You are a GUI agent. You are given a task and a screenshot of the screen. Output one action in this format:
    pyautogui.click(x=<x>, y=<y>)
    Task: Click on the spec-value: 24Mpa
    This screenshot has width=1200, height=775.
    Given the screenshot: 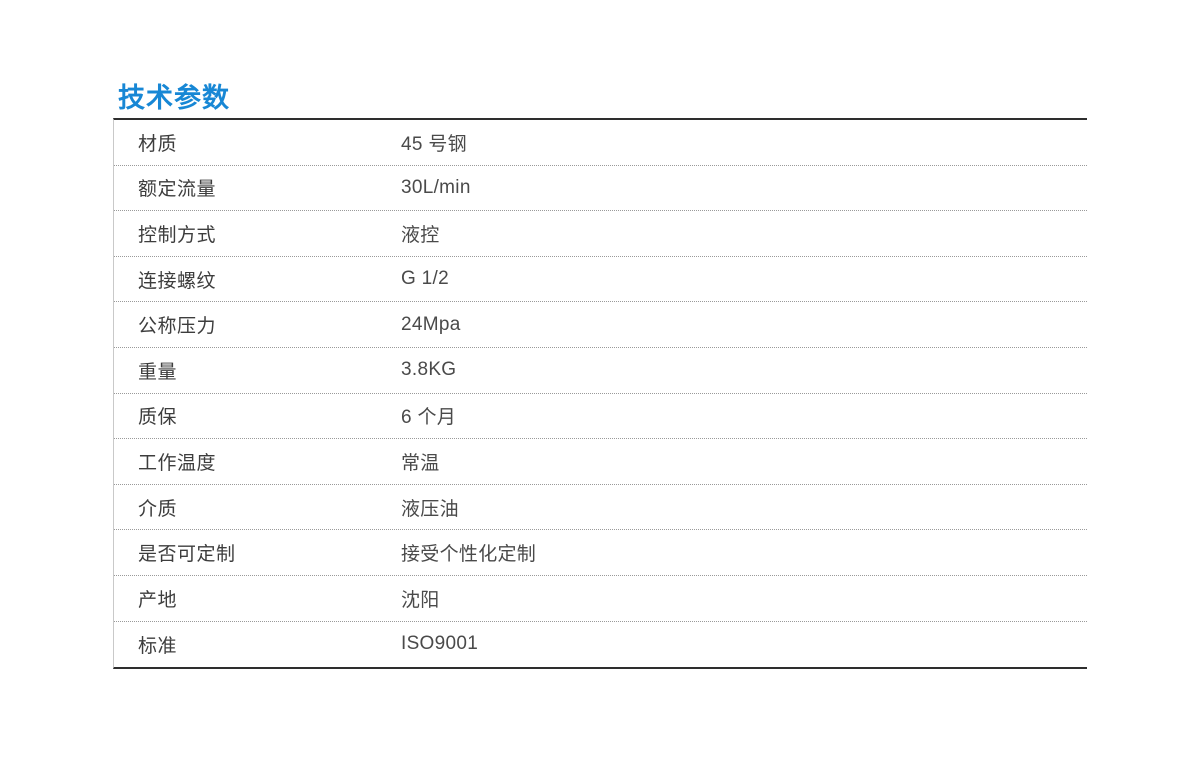 What is the action you would take?
    pyautogui.click(x=431, y=324)
    